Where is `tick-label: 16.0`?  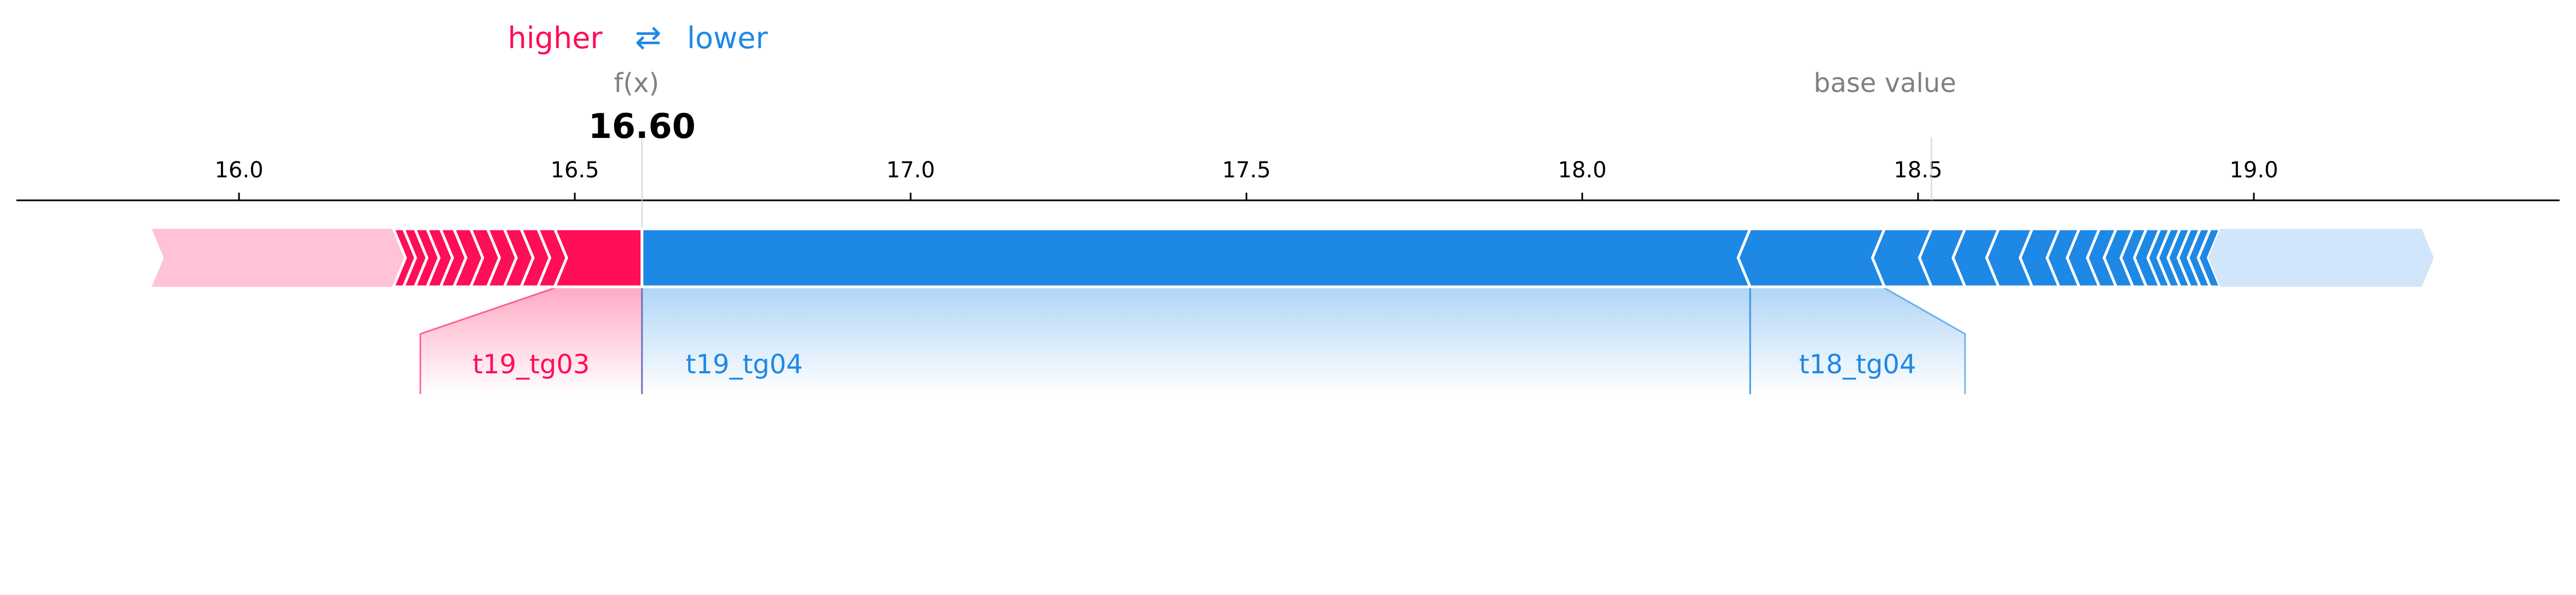 tick-label: 16.0 is located at coordinates (239, 170).